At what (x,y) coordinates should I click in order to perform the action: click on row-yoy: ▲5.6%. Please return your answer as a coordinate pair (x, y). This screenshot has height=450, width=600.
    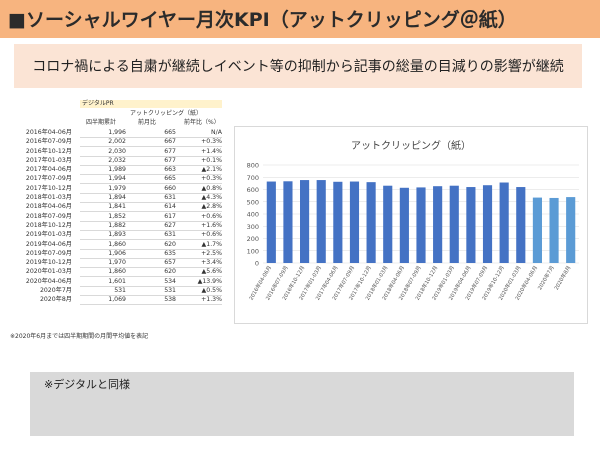
    Looking at the image, I should click on (211, 272).